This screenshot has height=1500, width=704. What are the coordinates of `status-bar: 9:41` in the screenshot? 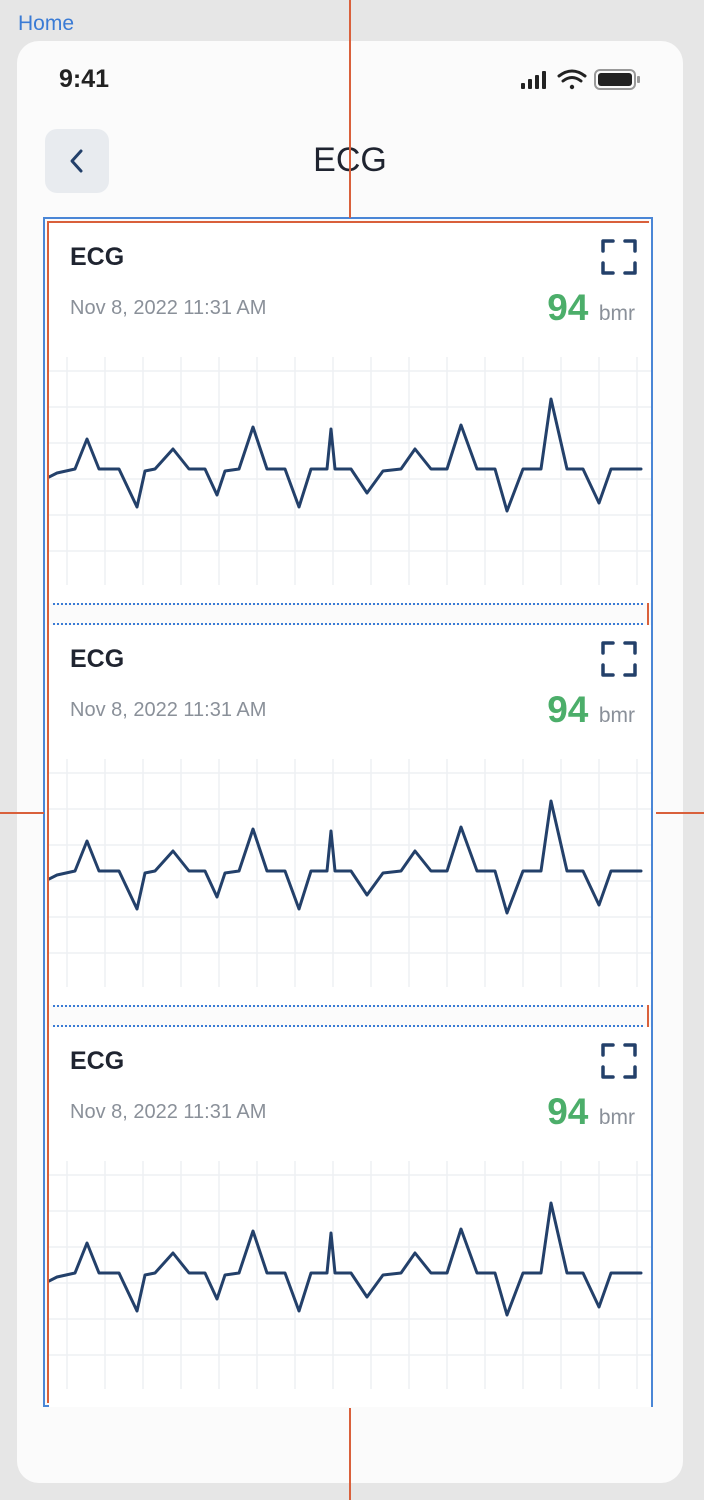 It's located at (350, 81).